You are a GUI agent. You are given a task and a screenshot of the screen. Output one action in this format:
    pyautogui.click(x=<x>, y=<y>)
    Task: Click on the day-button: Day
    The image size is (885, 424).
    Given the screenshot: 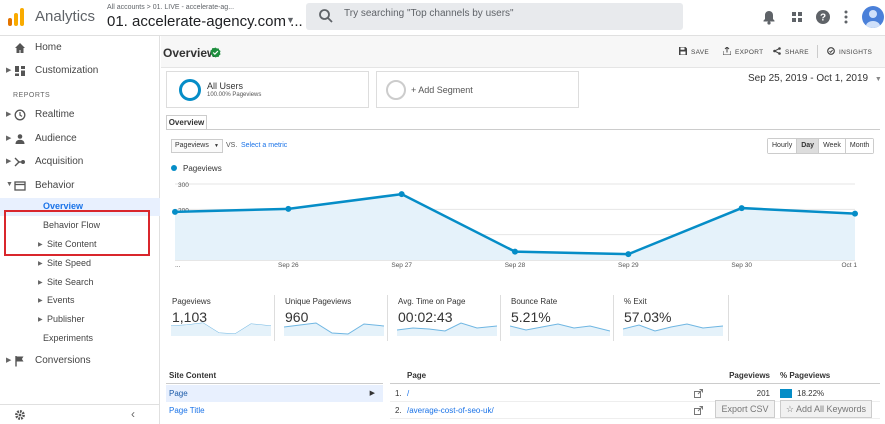 What is the action you would take?
    pyautogui.click(x=808, y=146)
    